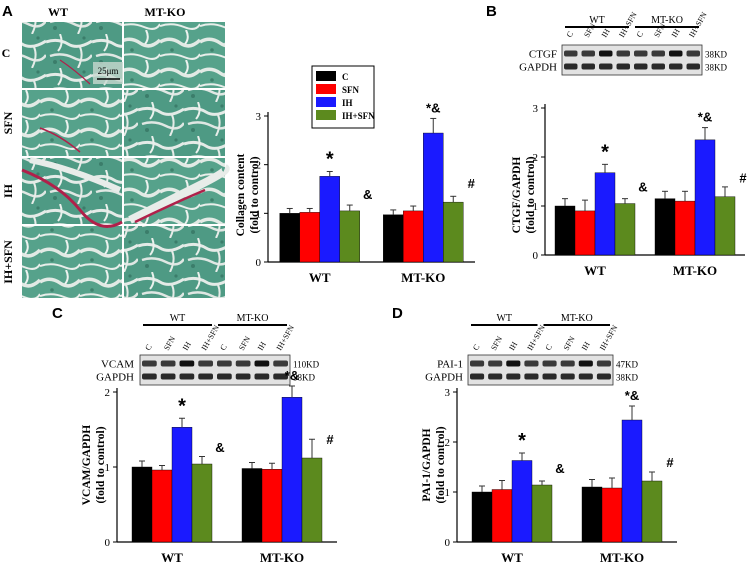  I want to click on pai1-y-tick-label: 3, so click(448, 393).